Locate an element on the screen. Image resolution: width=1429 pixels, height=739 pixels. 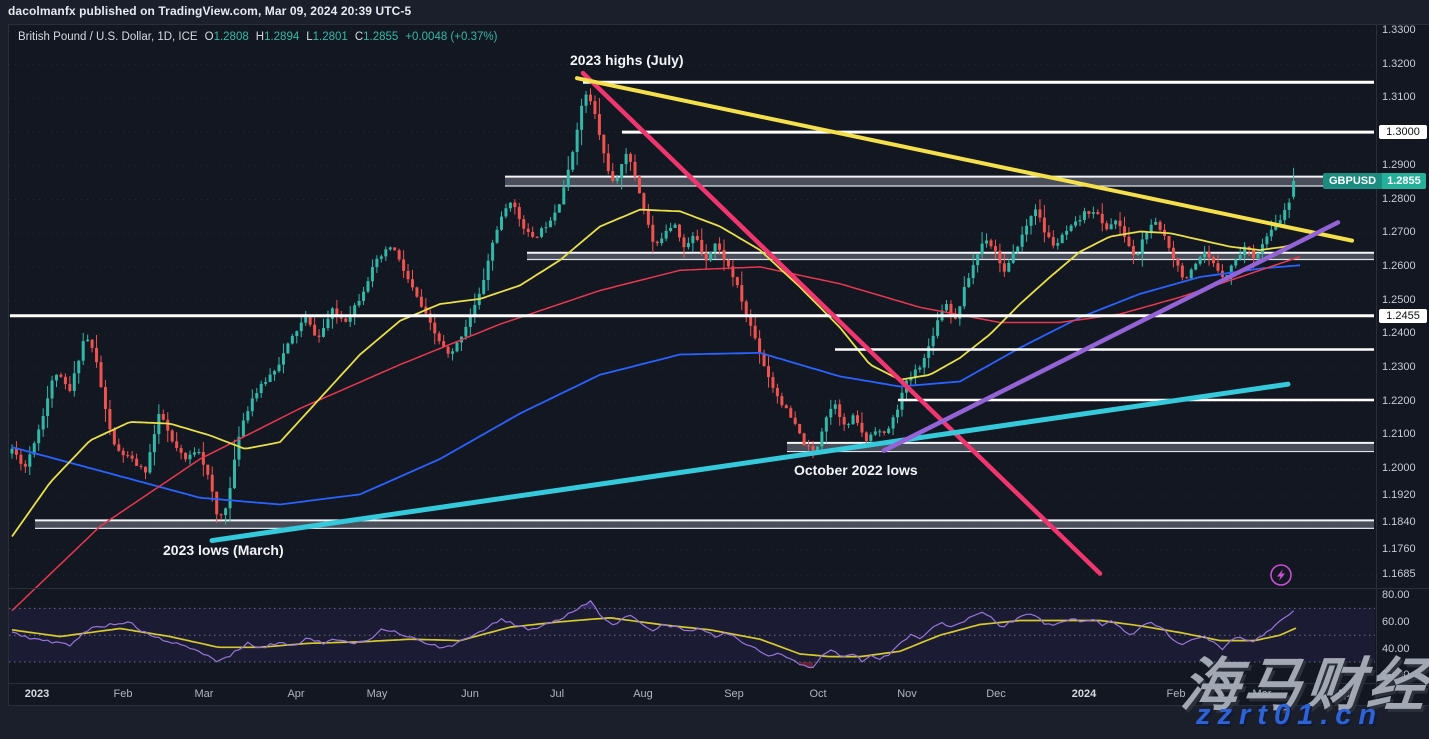
legend-ohlc-value: 1.2801 is located at coordinates (330, 37).